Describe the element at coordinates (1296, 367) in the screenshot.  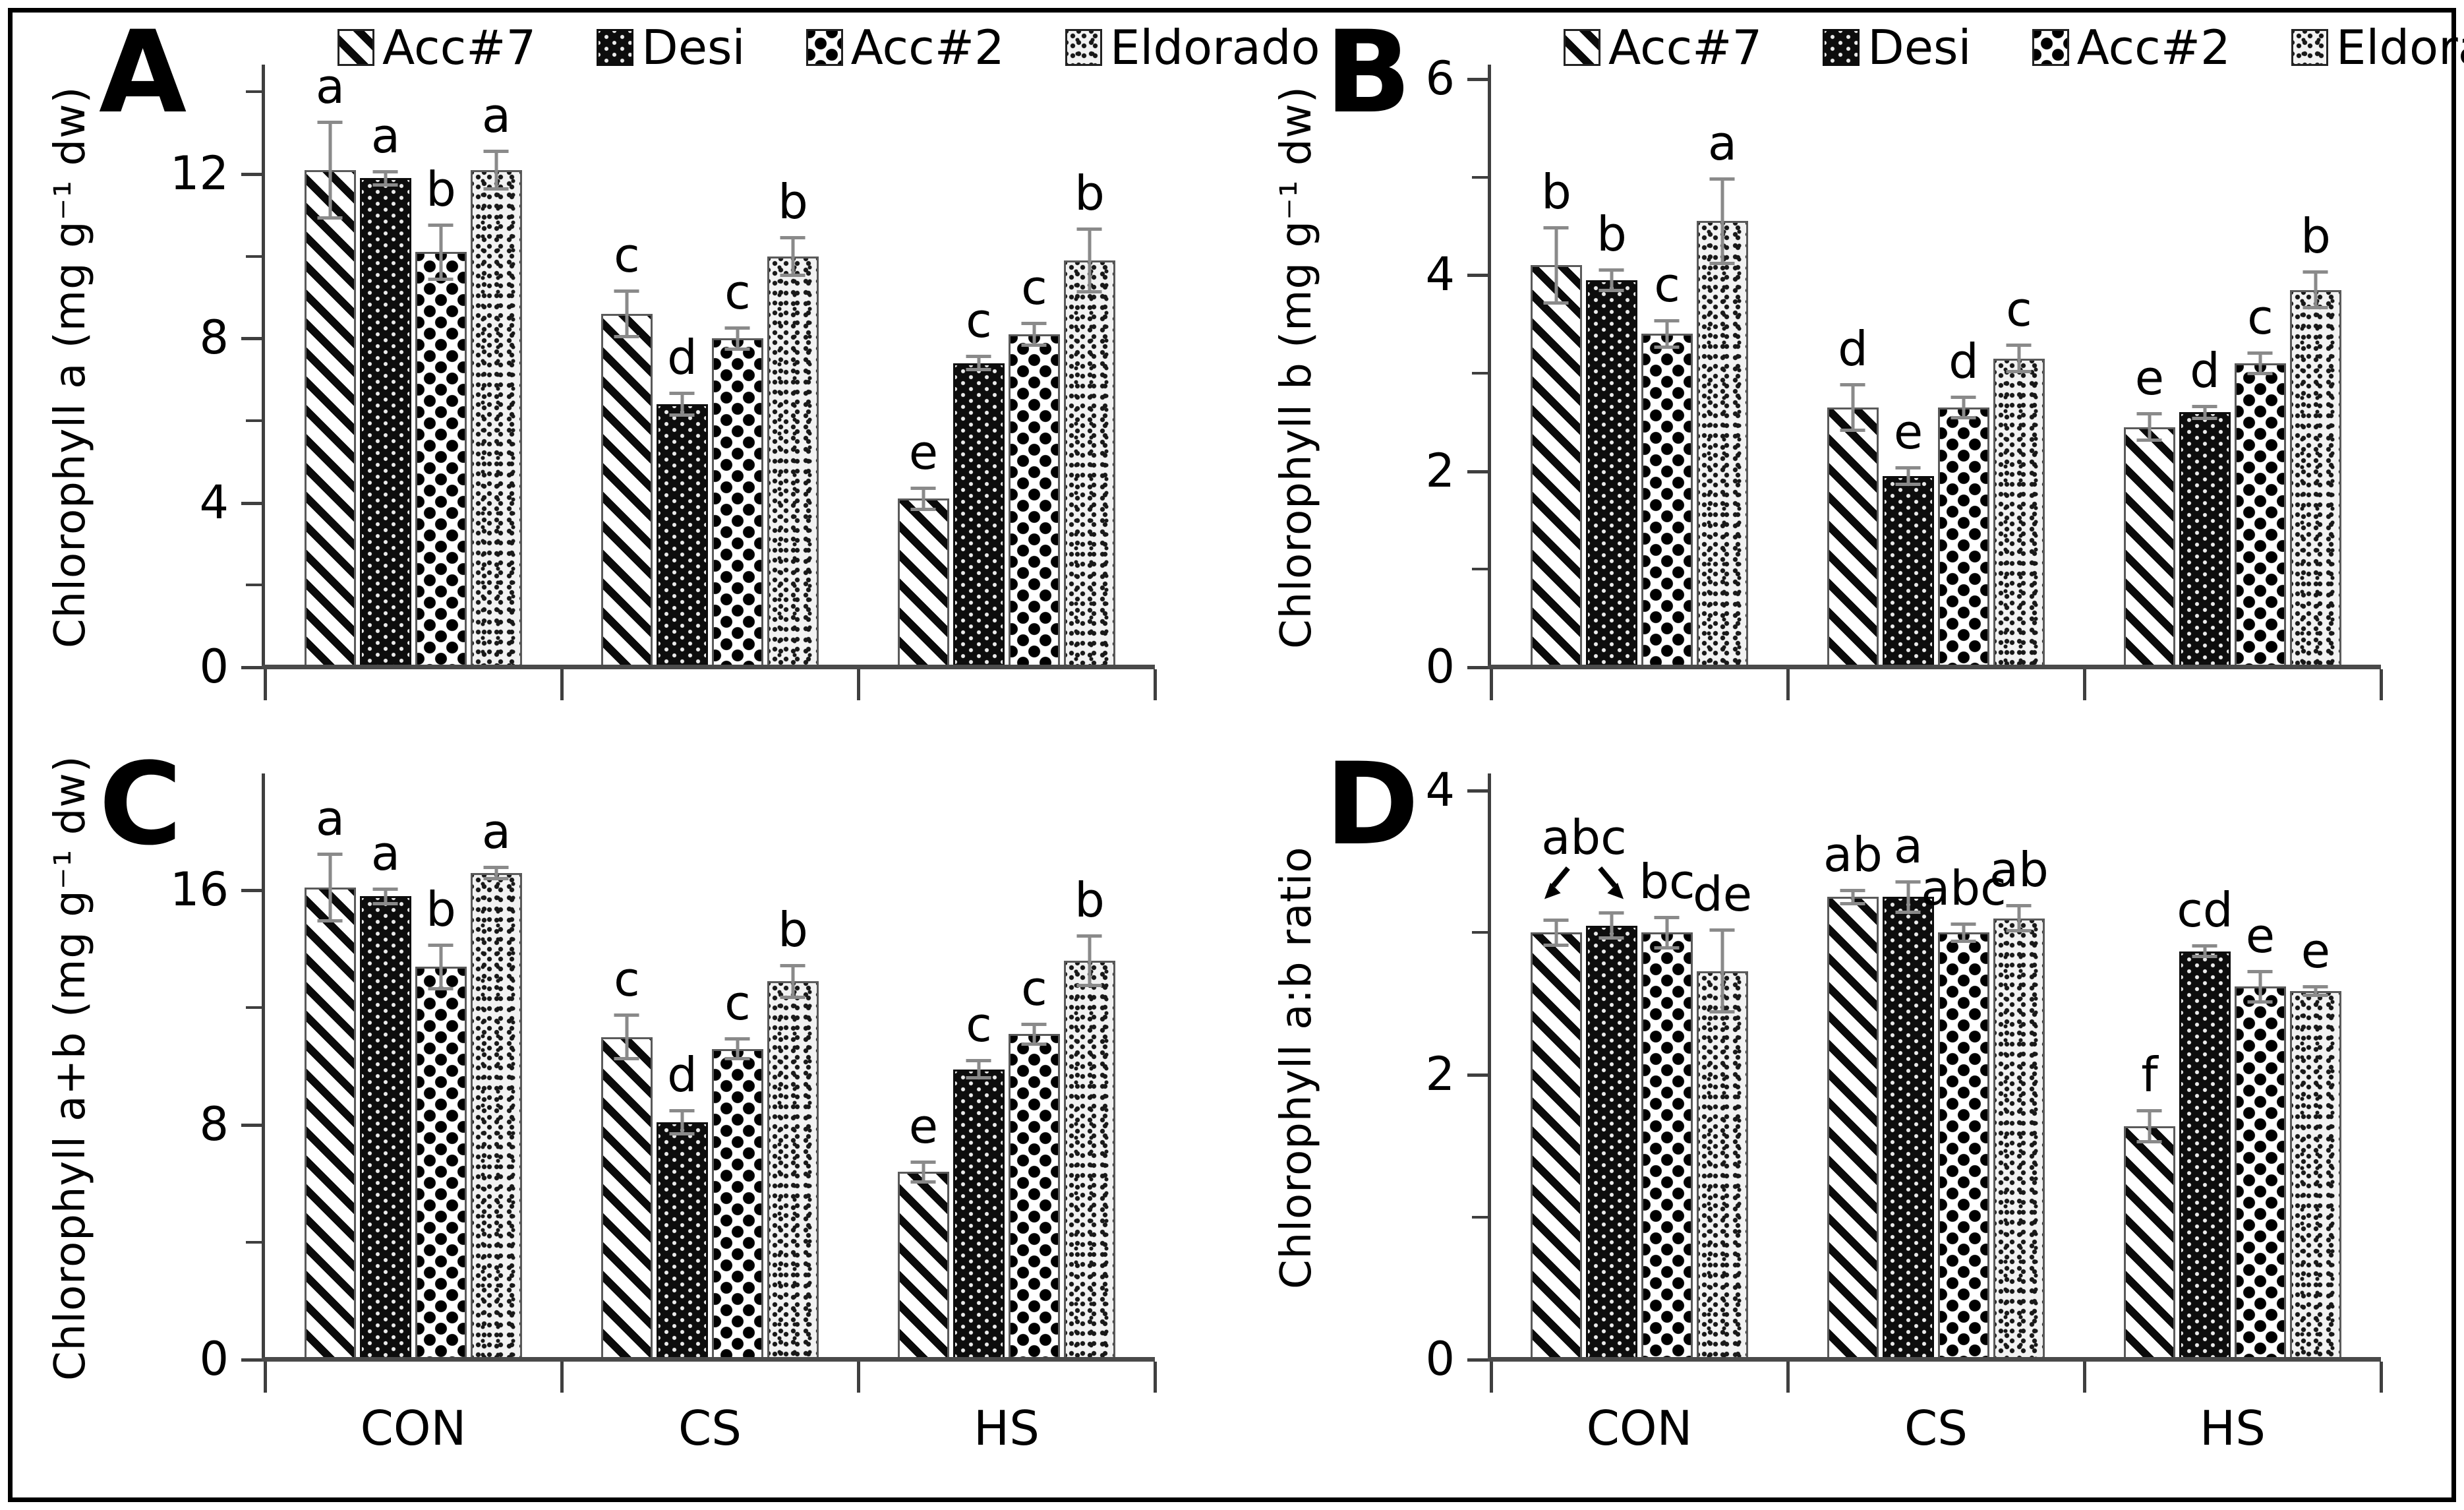
I see `y-axis-label-b: Chlorophyll b (mg g⁻¹ dw)` at that location.